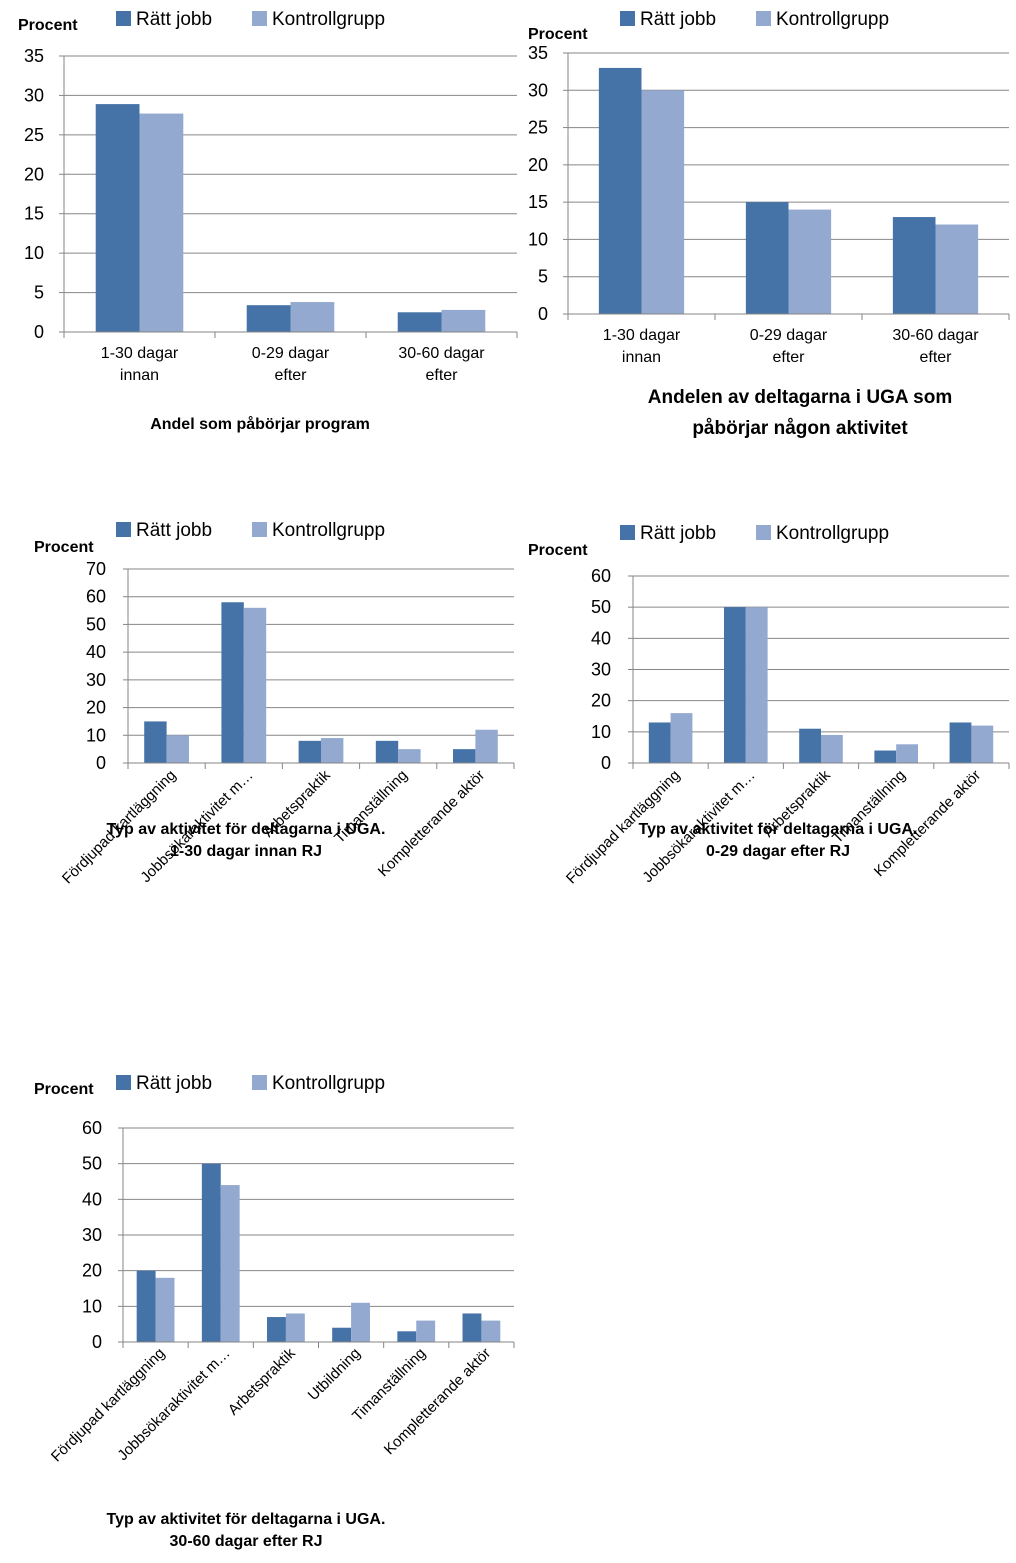  Describe the element at coordinates (96, 569) in the screenshot. I see `y-tick-label: 70` at that location.